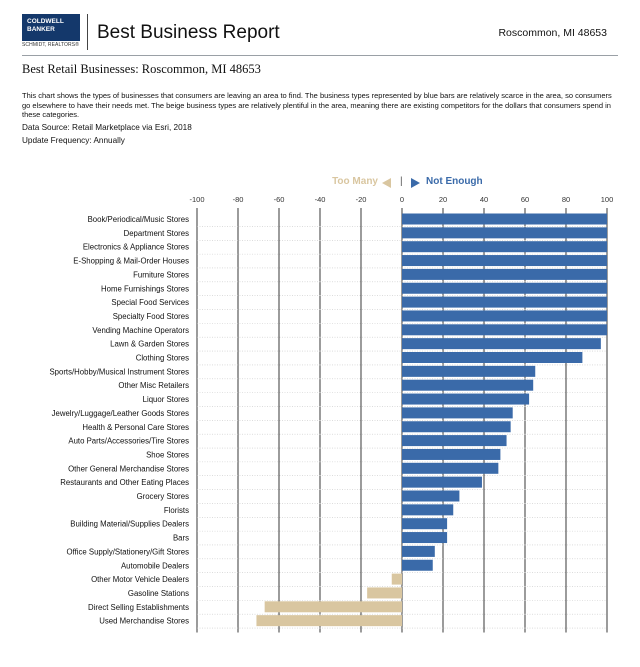 This screenshot has width=640, height=667. Describe the element at coordinates (155, 565) in the screenshot. I see `category-label: Automobile Dealers` at that location.